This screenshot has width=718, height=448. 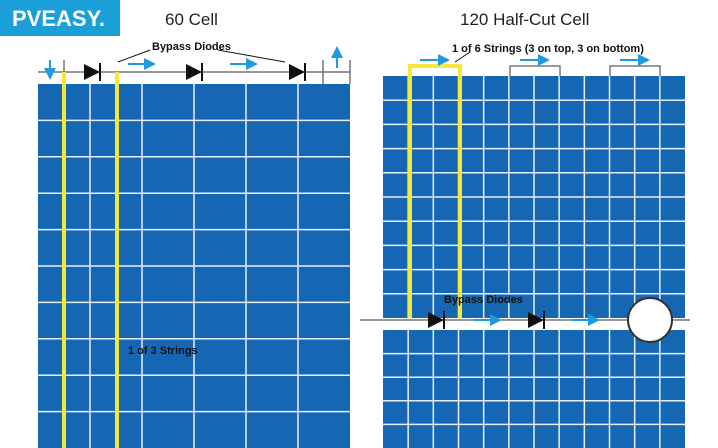 I want to click on left-diodes-label: Bypass Diodes, so click(x=191, y=47).